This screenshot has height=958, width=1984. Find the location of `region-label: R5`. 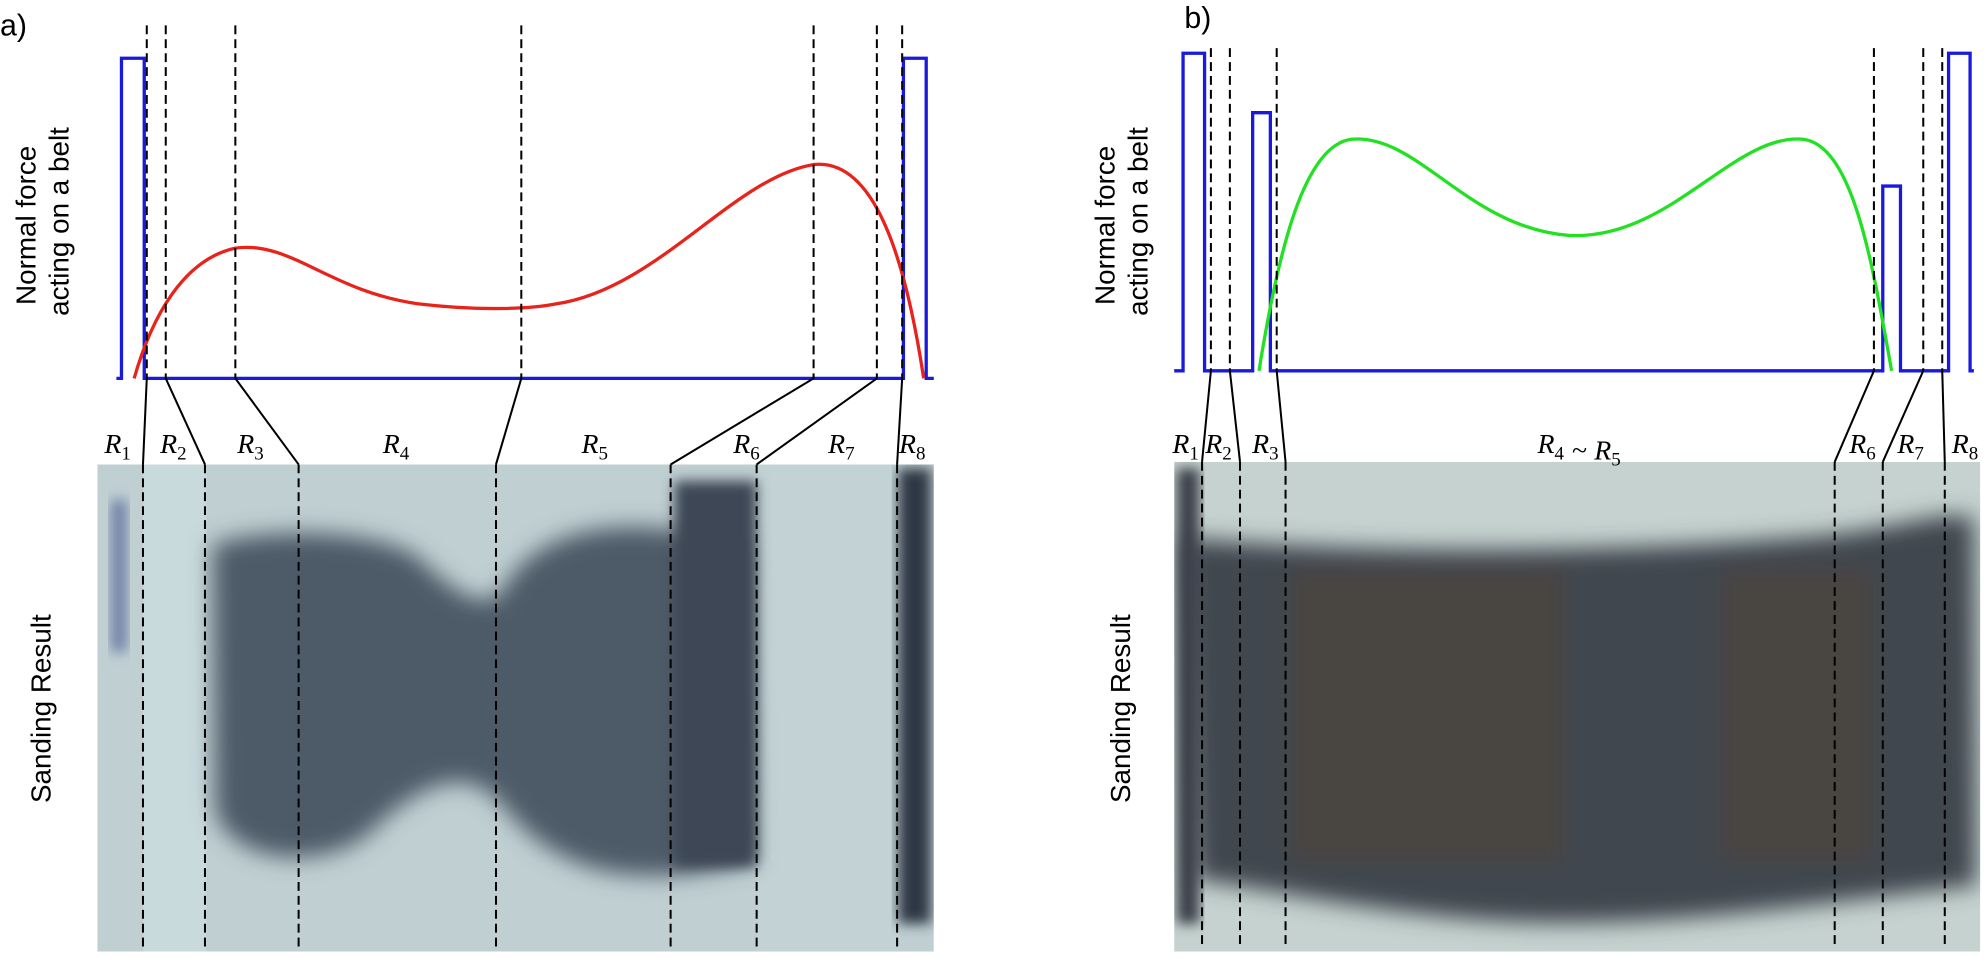

region-label: R5 is located at coordinates (593, 446).